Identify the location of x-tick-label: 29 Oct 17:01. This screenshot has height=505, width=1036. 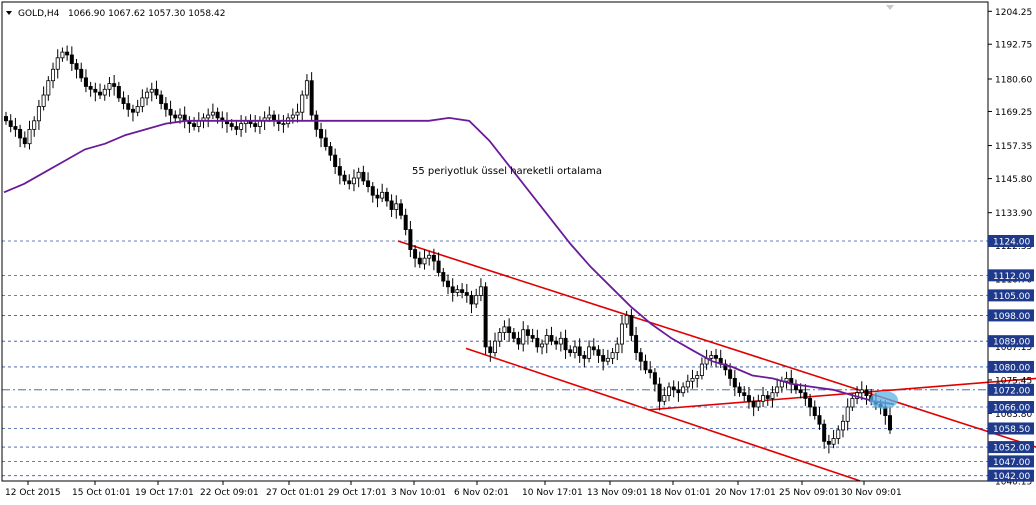
(357, 493).